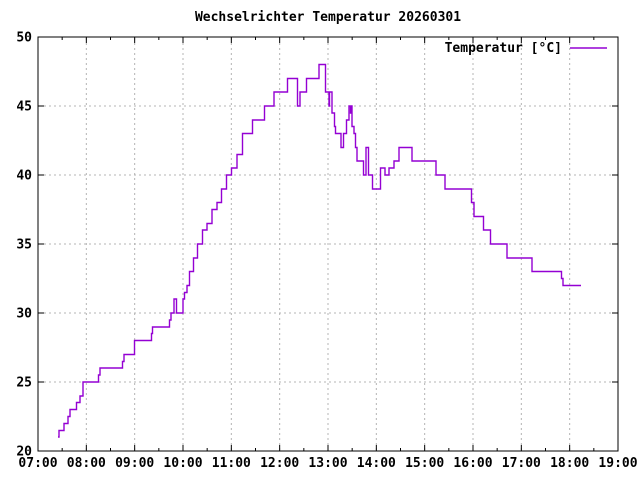 The image size is (640, 480). What do you see at coordinates (503, 48) in the screenshot?
I see `legend-label: Temperatur [°C]` at bounding box center [503, 48].